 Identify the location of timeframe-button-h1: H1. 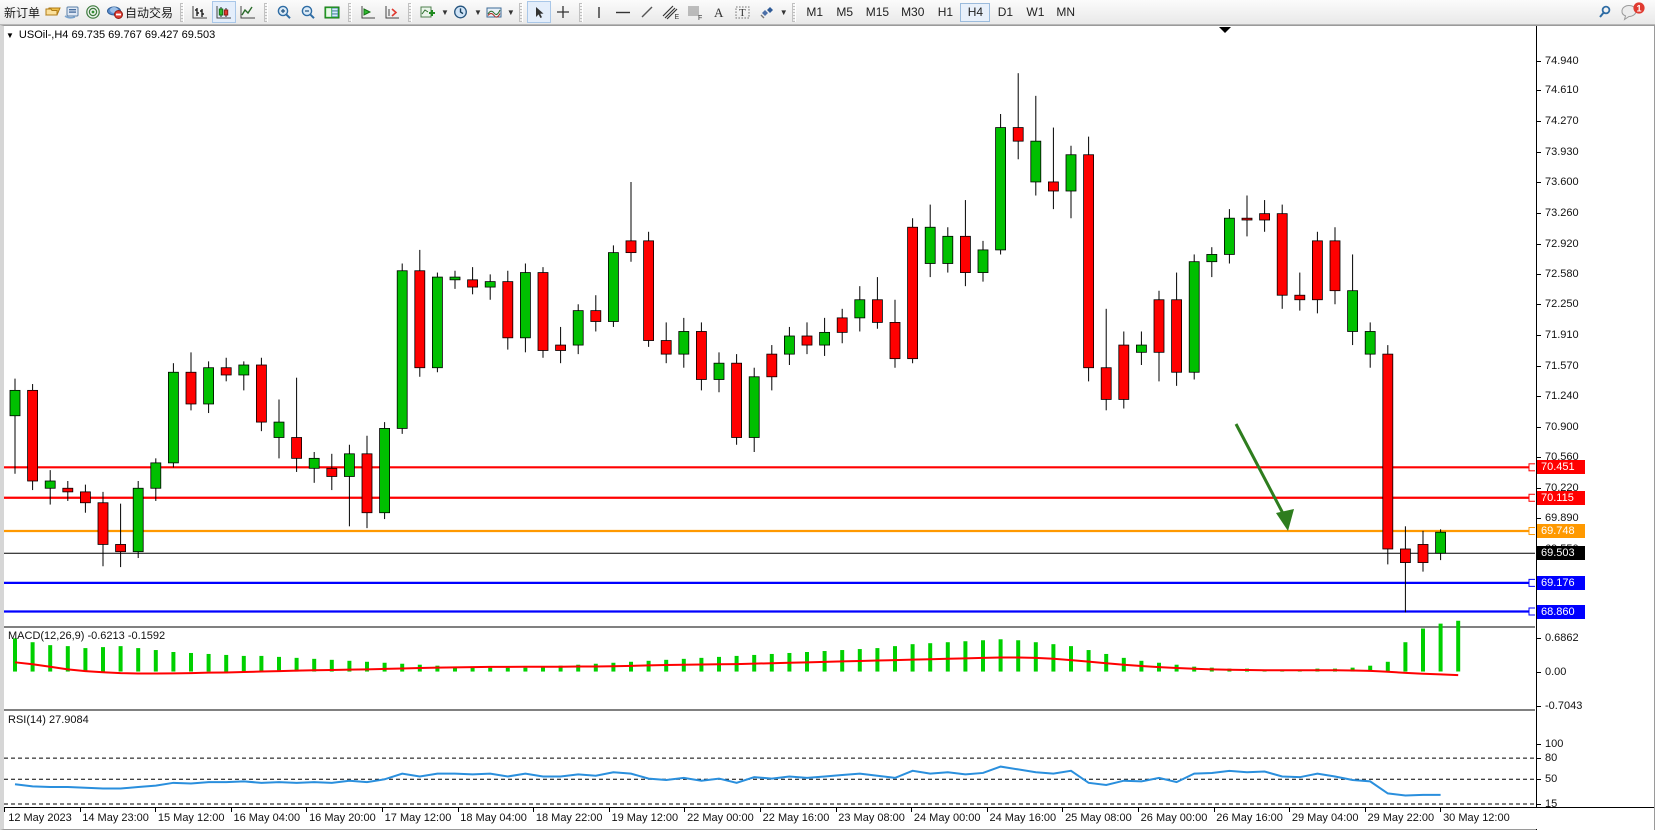
(945, 12).